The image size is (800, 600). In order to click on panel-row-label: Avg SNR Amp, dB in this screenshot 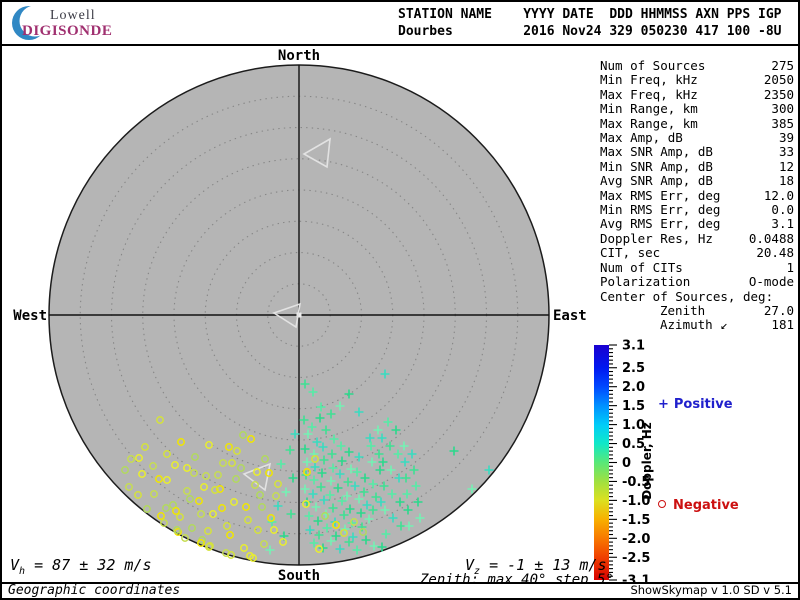, I will do `click(656, 181)`.